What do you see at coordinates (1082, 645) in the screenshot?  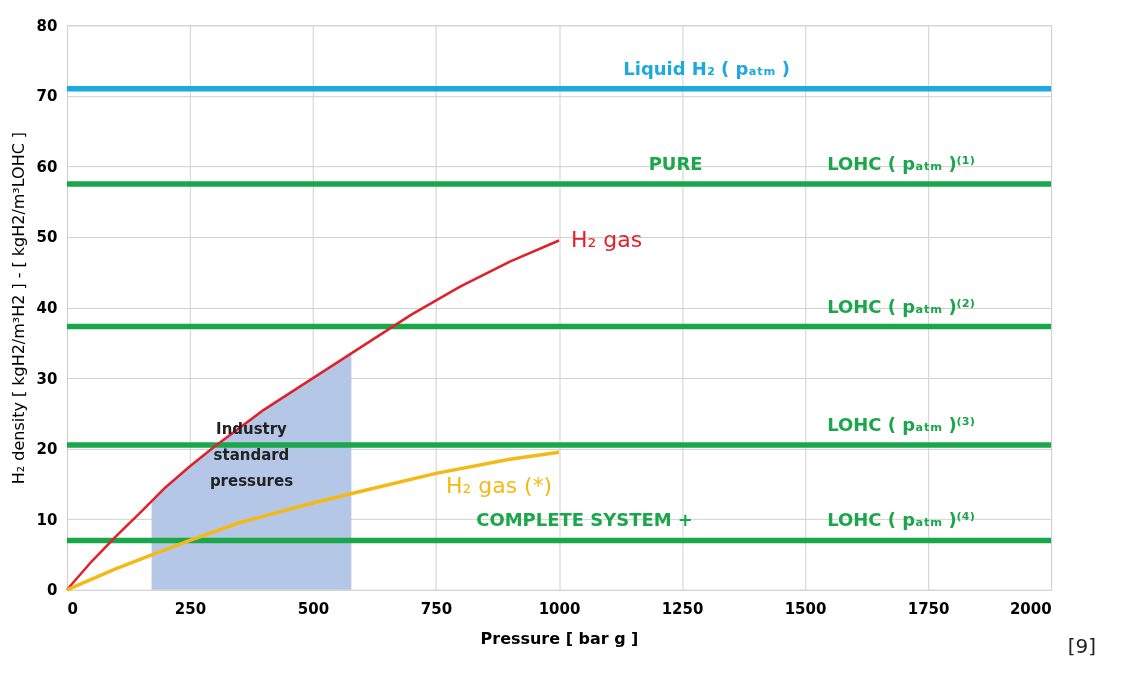 I see `text: [9]` at bounding box center [1082, 645].